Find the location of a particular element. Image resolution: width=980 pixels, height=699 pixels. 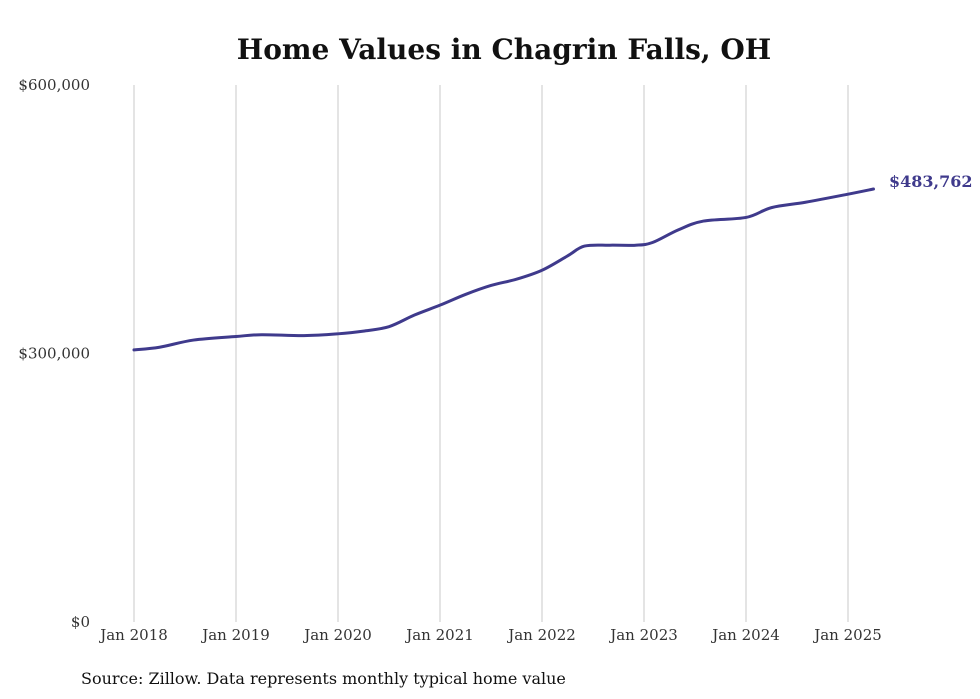

x-tick-label: Jan 2023 is located at coordinates (643, 635).